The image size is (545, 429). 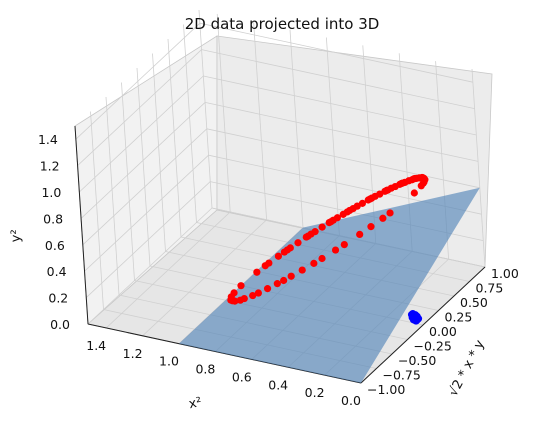 What do you see at coordinates (55, 245) in the screenshot?
I see `z-tick-label: 0.6` at bounding box center [55, 245].